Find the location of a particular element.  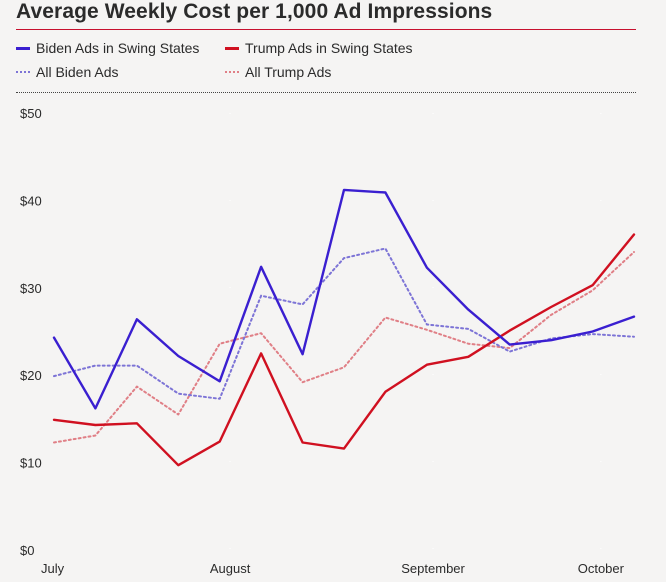

x-tick-label-october: October is located at coordinates (601, 568).